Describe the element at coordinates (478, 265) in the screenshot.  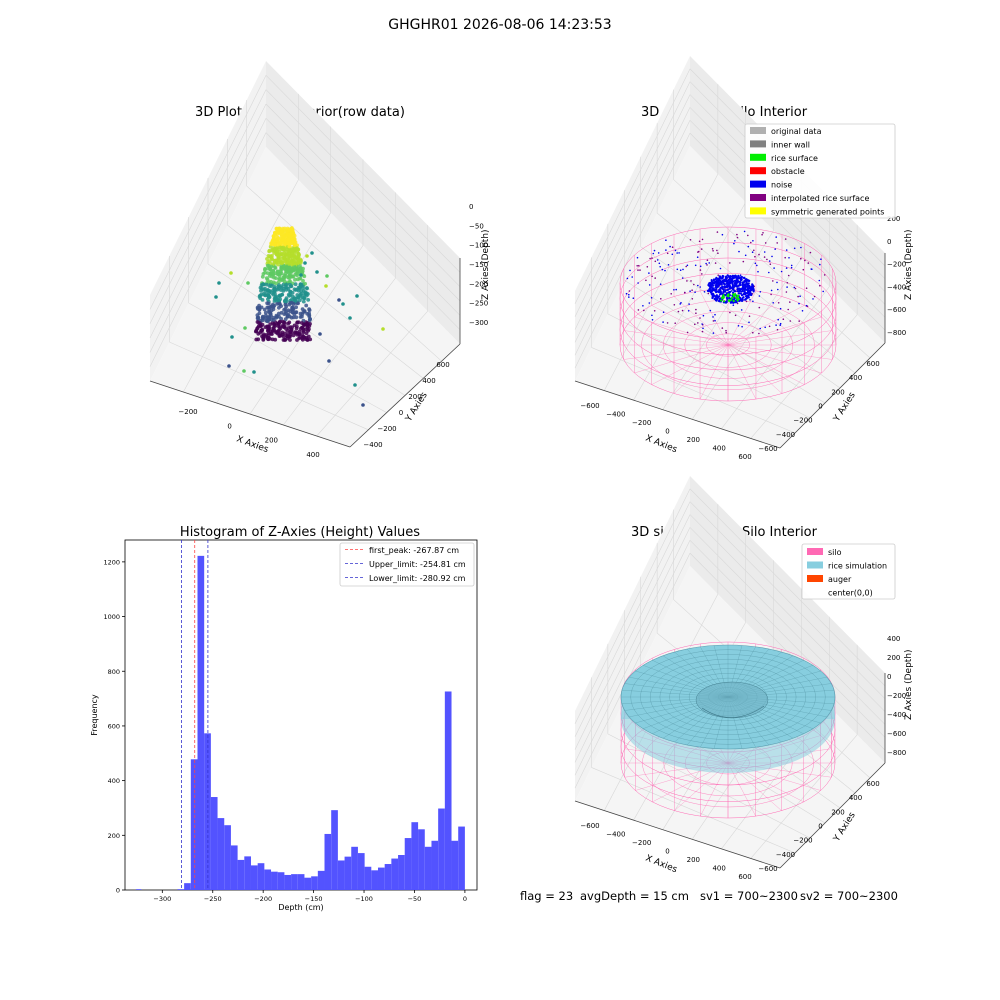
I see `z-tick-labels: 0 −50 −100 −150 −200 −250 −300` at that location.